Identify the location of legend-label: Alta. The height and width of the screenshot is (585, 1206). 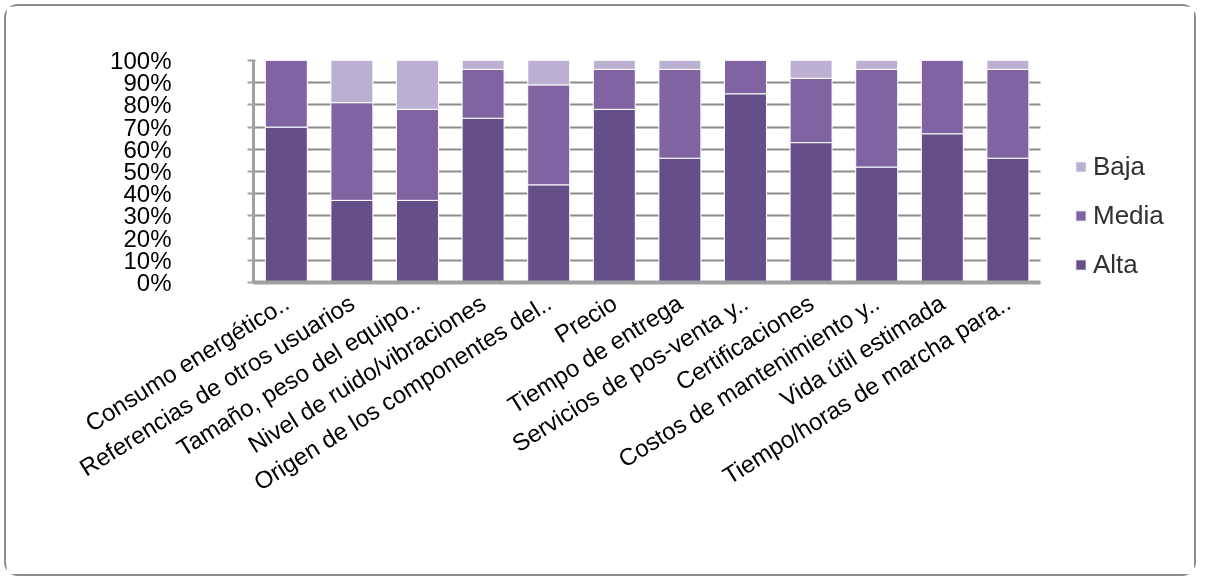
(1115, 264).